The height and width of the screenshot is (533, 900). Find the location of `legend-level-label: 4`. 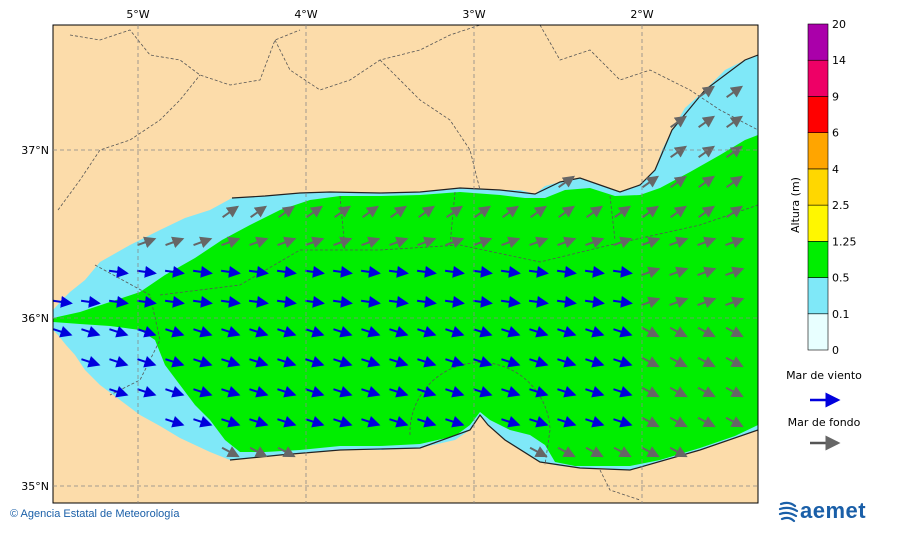

legend-level-label: 4 is located at coordinates (835, 169).